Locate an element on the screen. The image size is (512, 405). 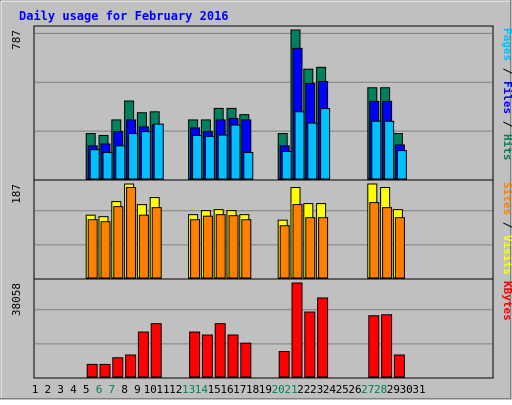
day-label: 8 is located at coordinates (124, 389).